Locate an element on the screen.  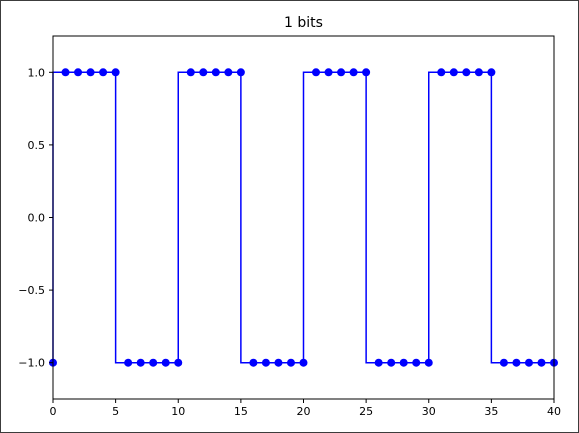
x-tick-label: 40 is located at coordinates (554, 411).